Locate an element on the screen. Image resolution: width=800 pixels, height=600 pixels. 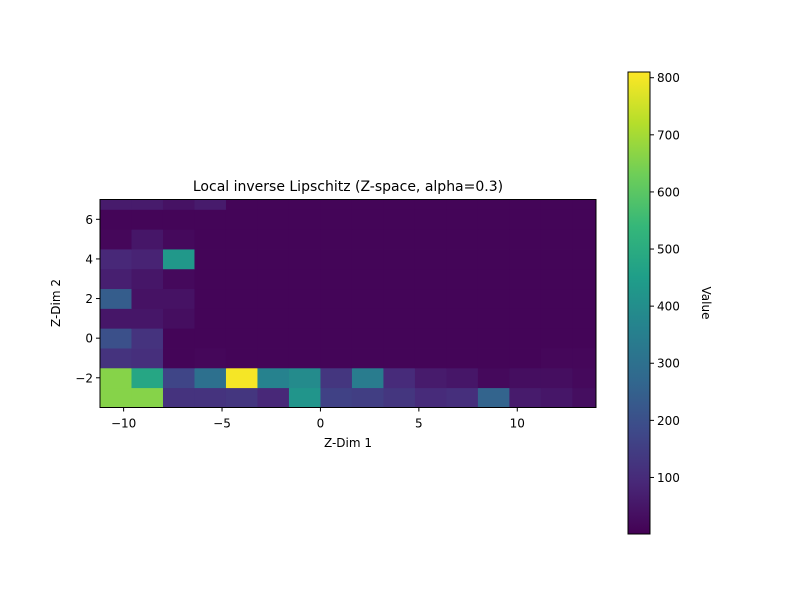
colorbar-tick-label: 400 is located at coordinates (668, 307).